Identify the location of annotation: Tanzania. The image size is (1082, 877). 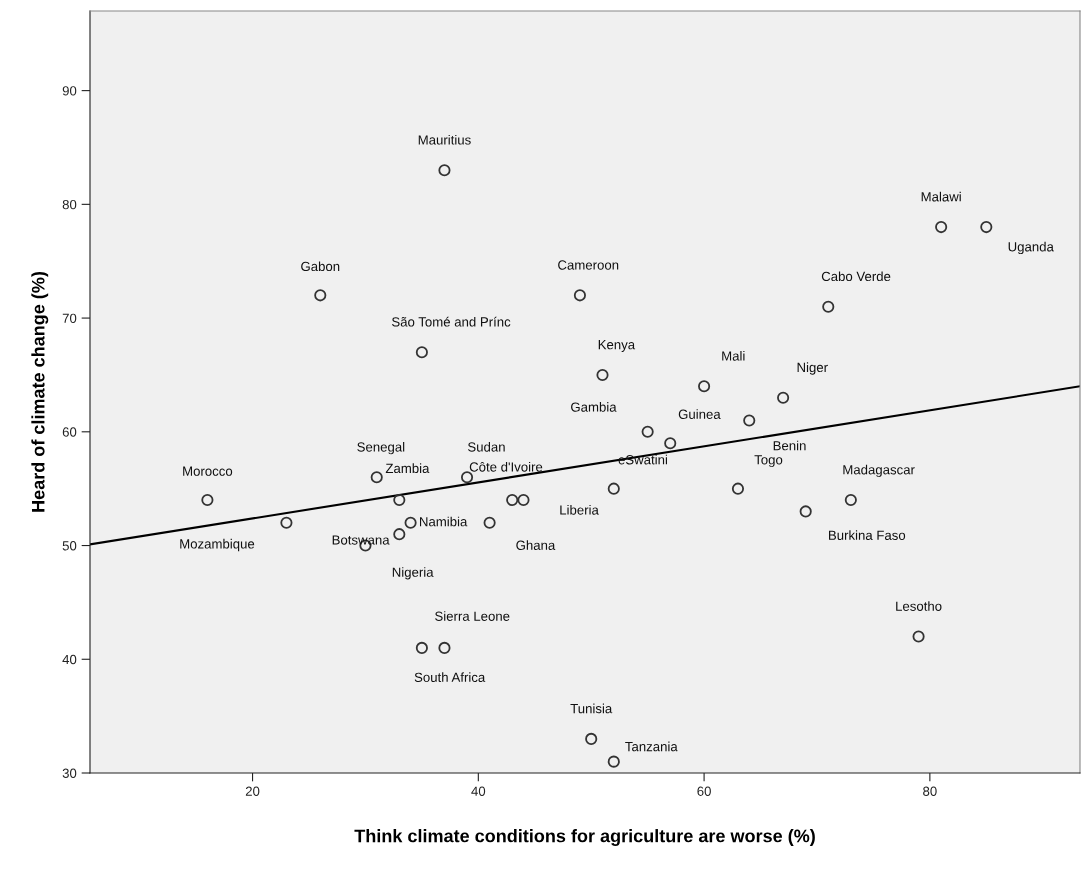
(651, 746).